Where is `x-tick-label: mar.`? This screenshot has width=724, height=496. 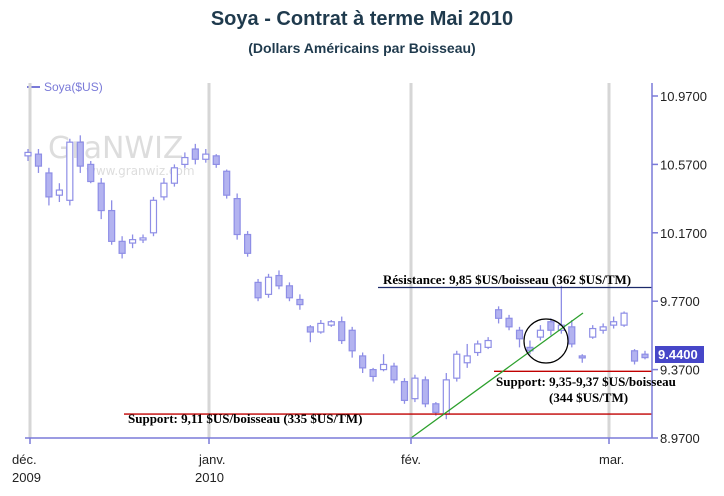
x-tick-label: mar. is located at coordinates (611, 459).